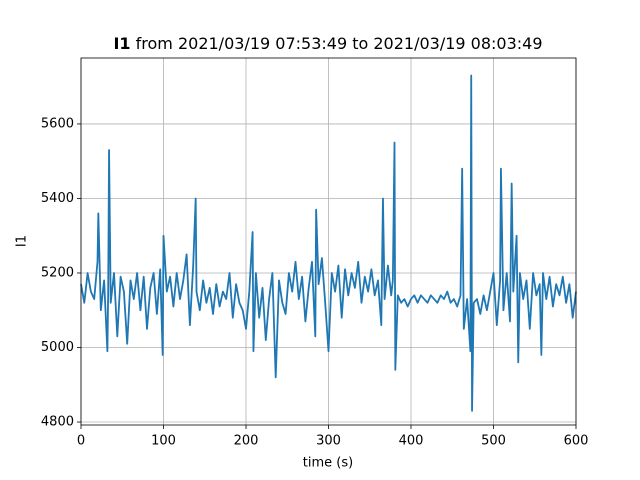  Describe the element at coordinates (493, 441) in the screenshot. I see `x-tick-label: 500` at that location.